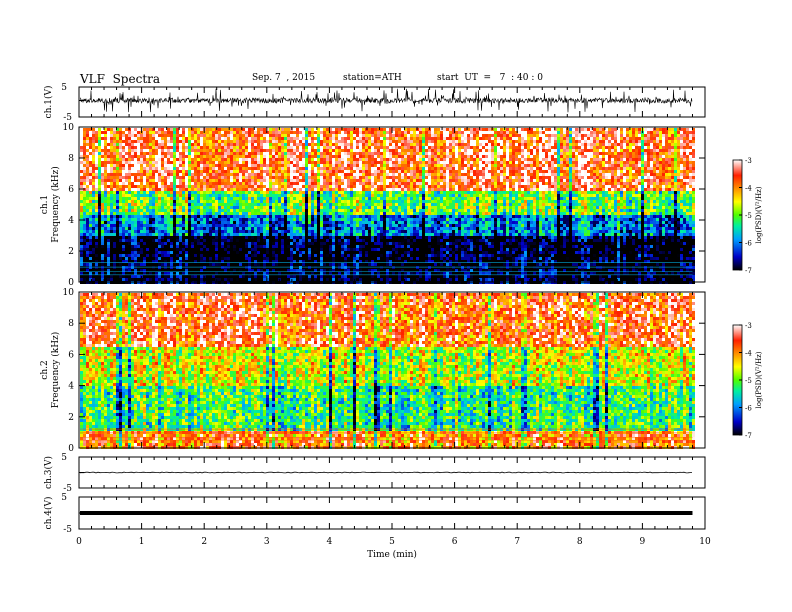 The width and height of the screenshot is (792, 612). What do you see at coordinates (45, 204) in the screenshot?
I see `ch2-channel-label: ch.1` at bounding box center [45, 204].